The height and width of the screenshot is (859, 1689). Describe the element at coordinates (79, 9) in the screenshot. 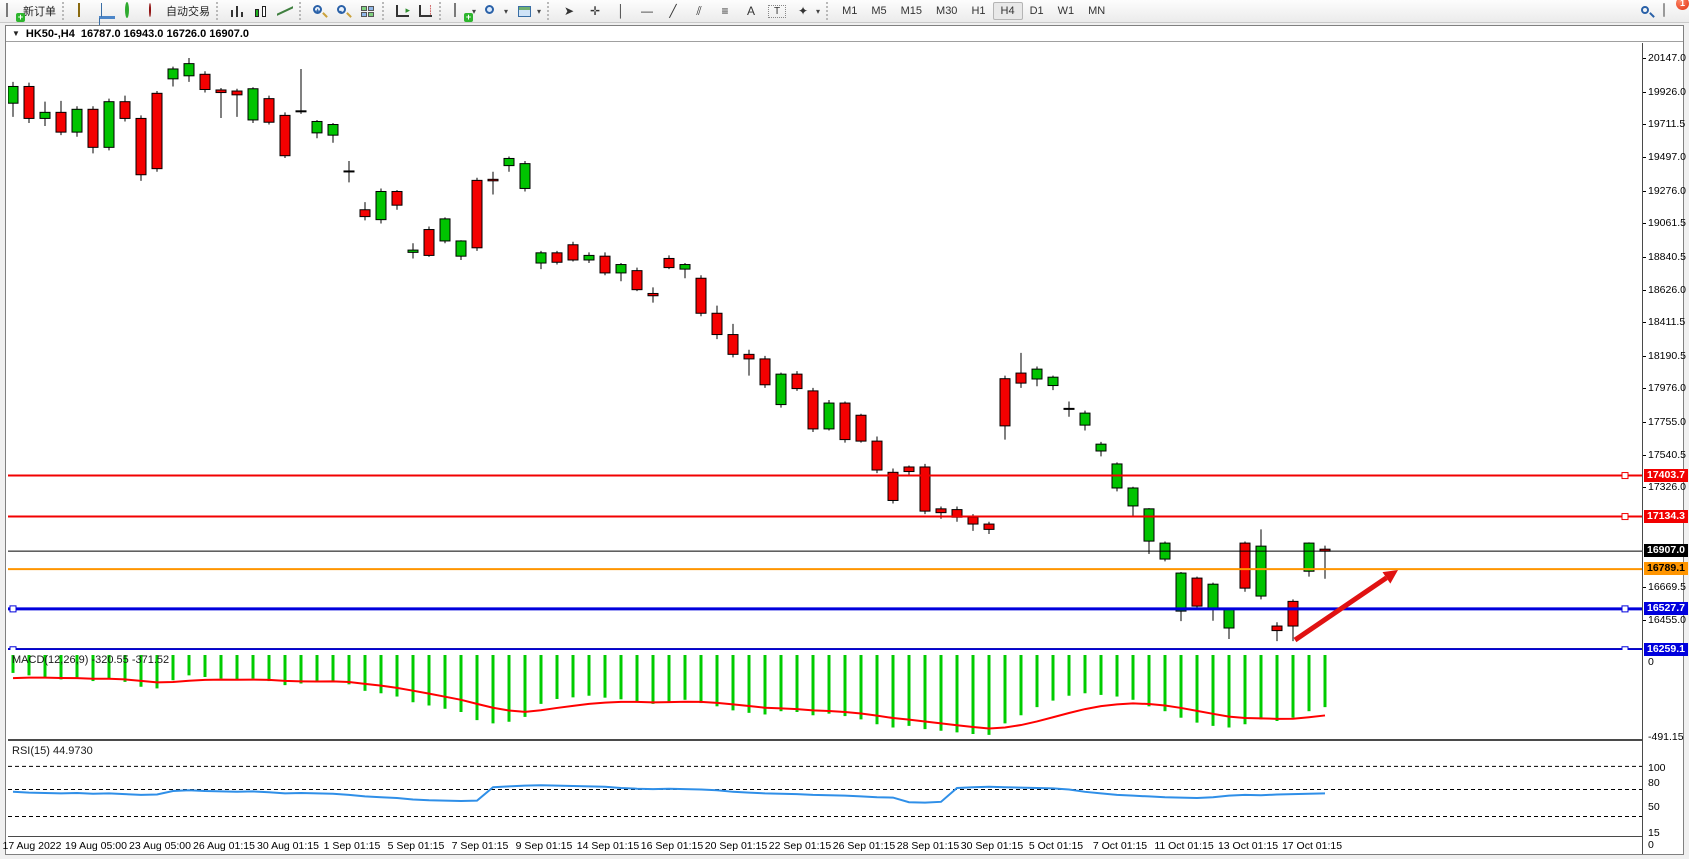

I see `indicator-list-icon` at that location.